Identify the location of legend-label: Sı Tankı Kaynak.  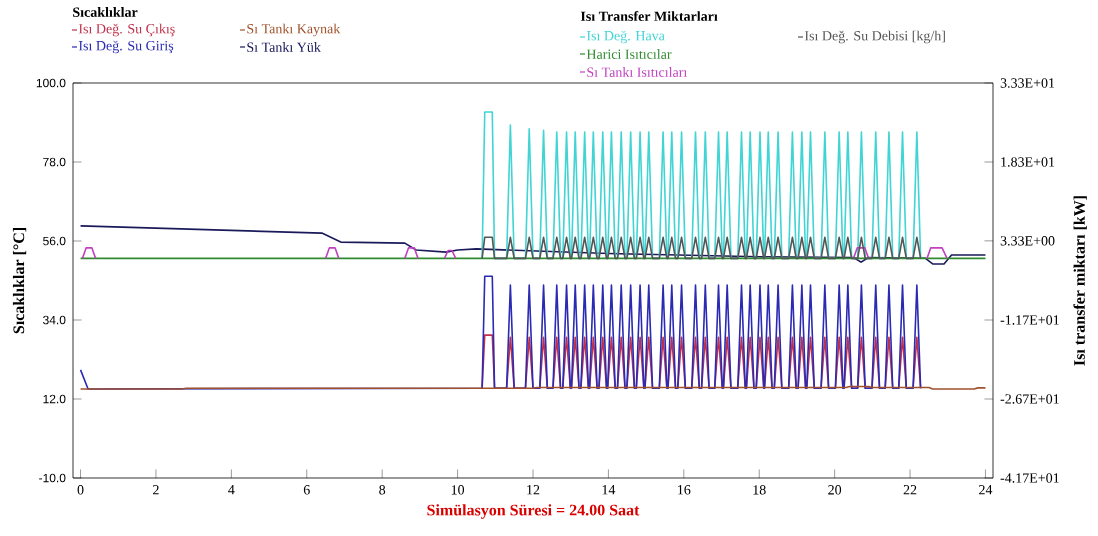
(294, 30).